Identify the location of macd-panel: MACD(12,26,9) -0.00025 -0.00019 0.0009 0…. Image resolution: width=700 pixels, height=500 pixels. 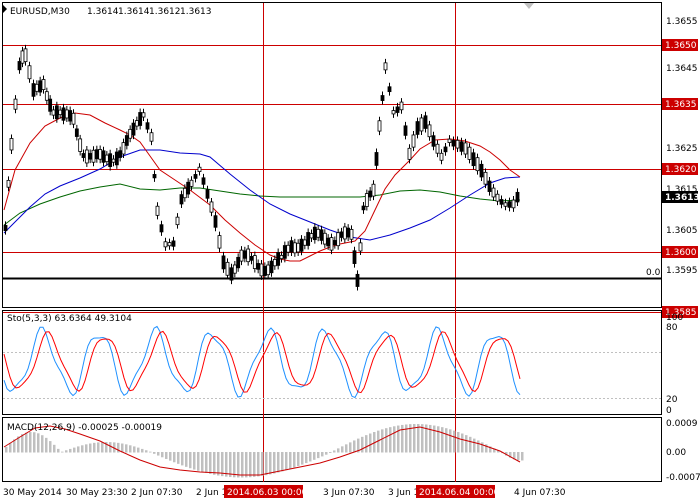
(351, 451).